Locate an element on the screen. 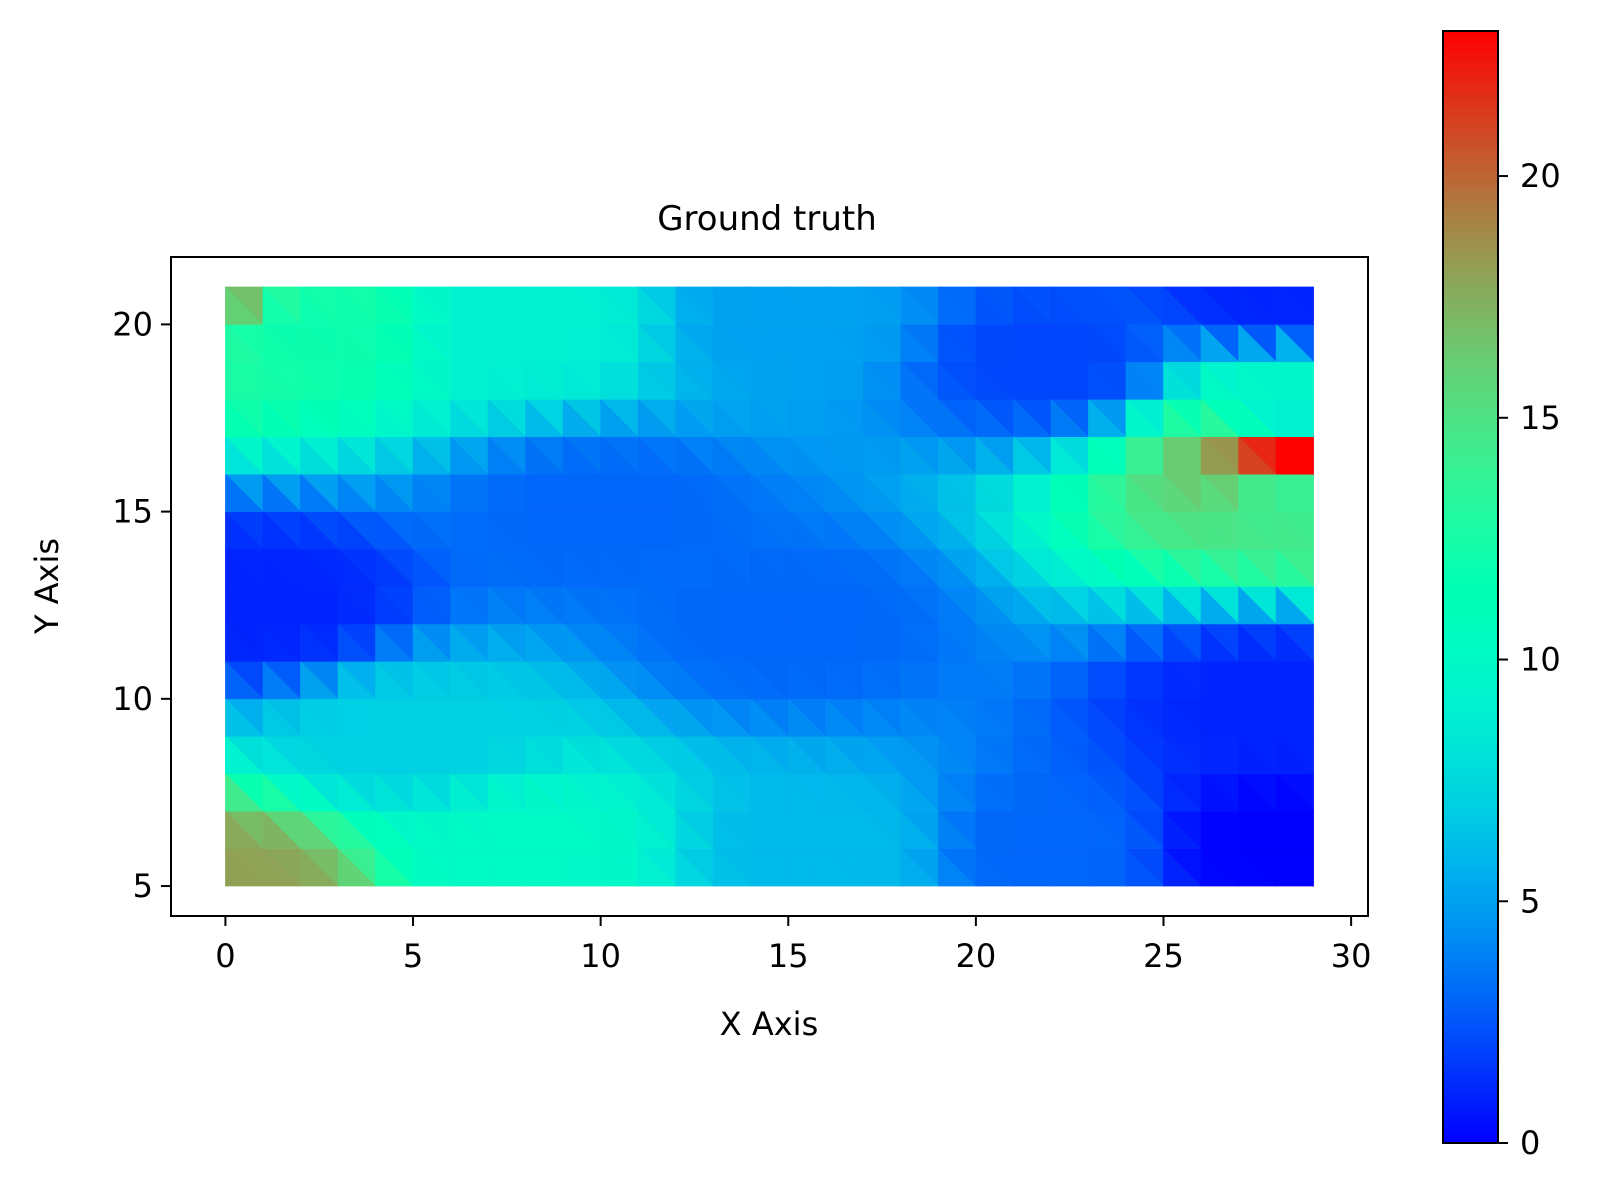 The image size is (1603, 1194). colorbar-tick-label: 20 is located at coordinates (1540, 176).